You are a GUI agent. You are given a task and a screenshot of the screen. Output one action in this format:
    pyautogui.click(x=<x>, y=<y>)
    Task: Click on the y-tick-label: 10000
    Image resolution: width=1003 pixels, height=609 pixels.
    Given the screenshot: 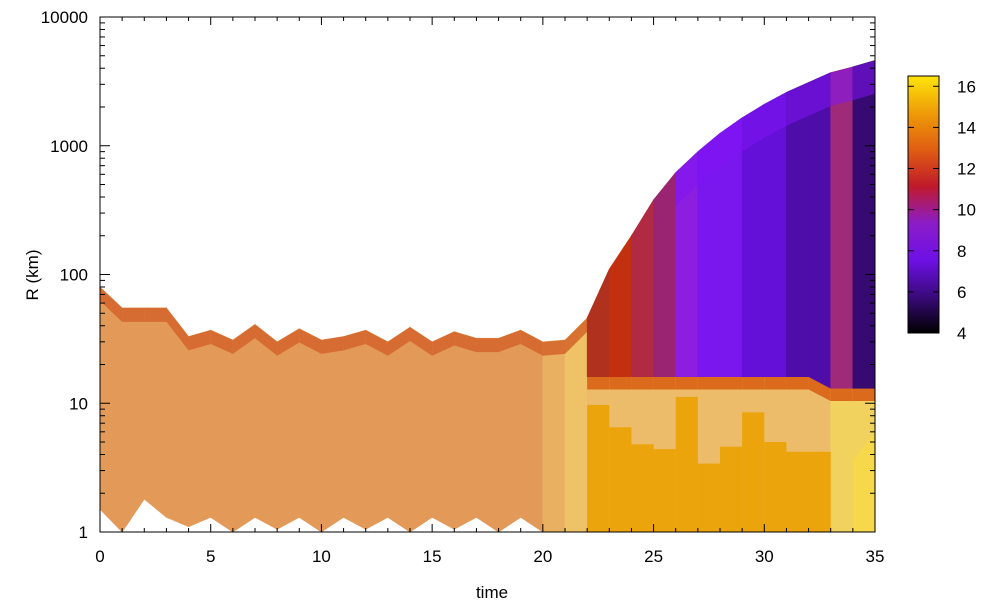 What is the action you would take?
    pyautogui.click(x=64, y=17)
    